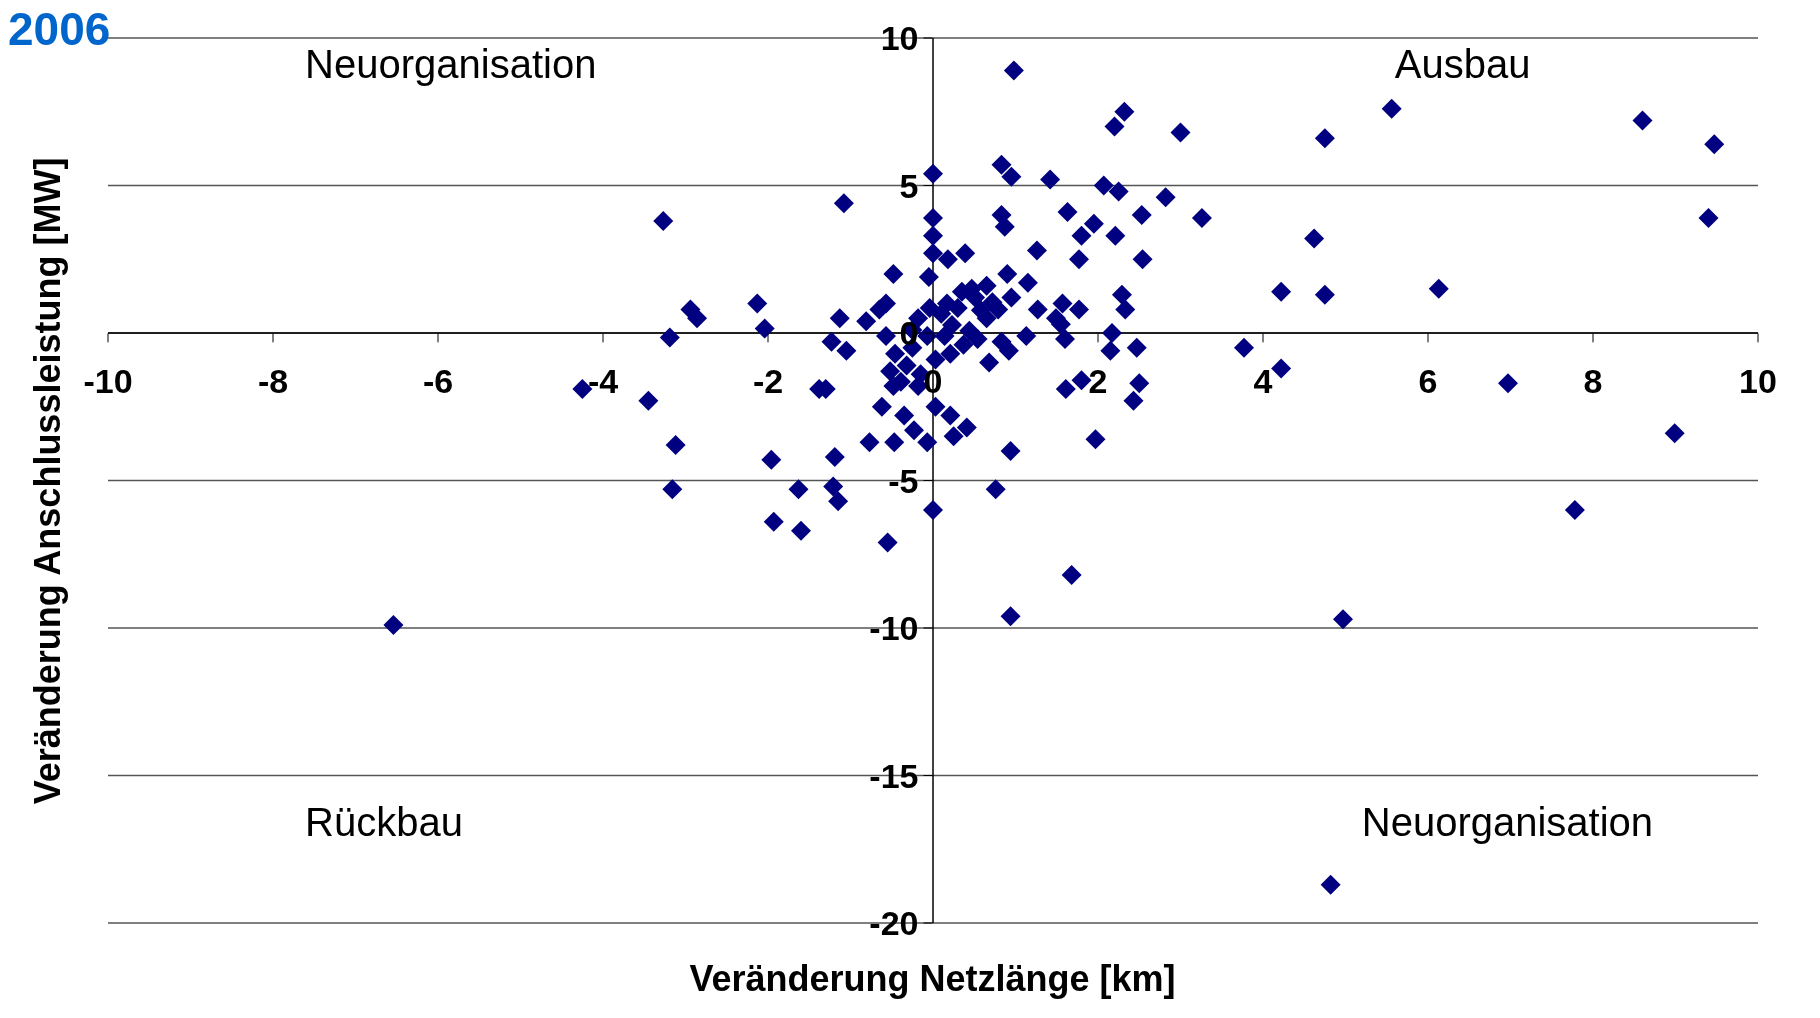  What do you see at coordinates (48, 481) in the screenshot?
I see `y-axis-title: Veränderung Anschlussleistung [MW]` at bounding box center [48, 481].